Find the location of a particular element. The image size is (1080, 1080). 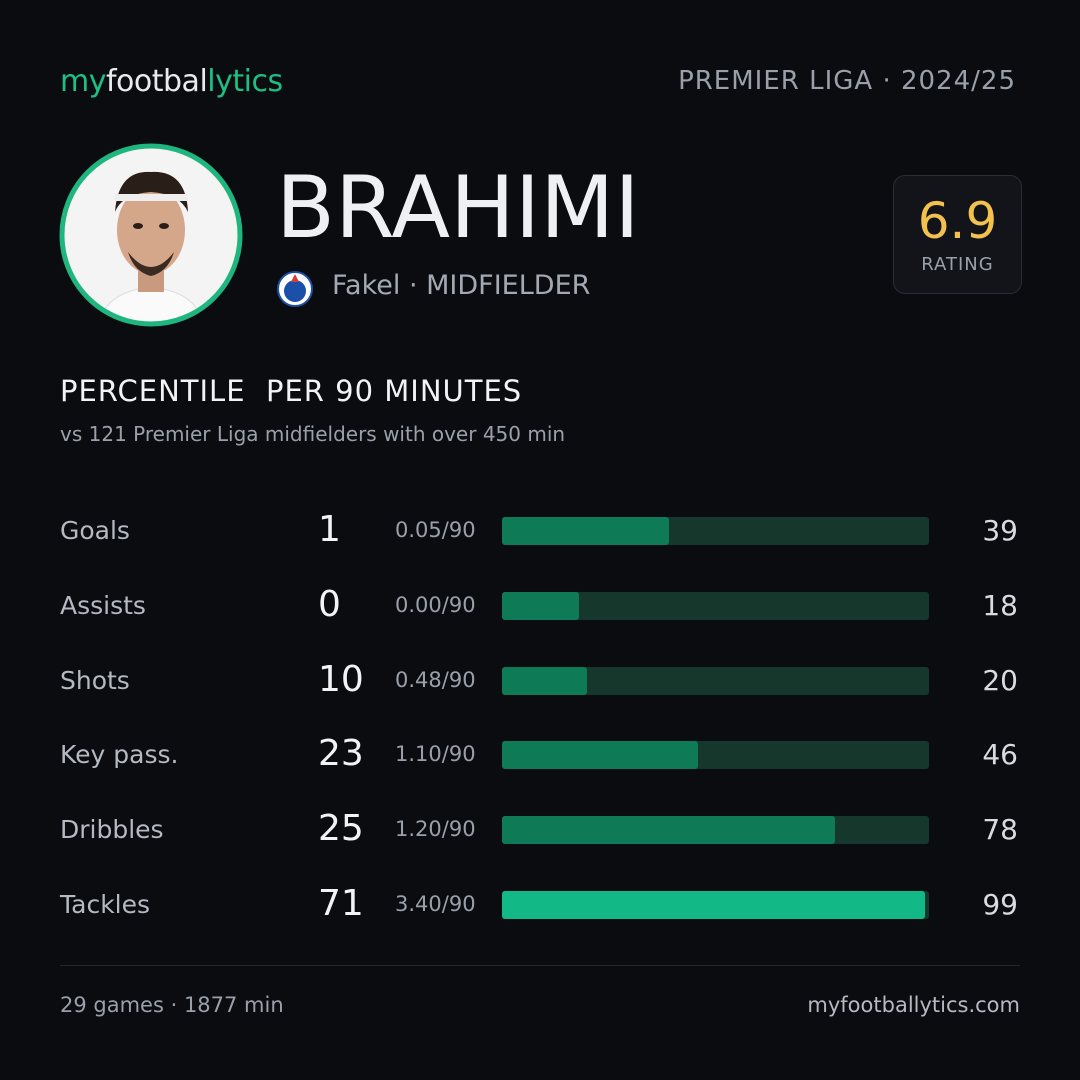

rating-box: 6.9 RATING is located at coordinates (957, 234).